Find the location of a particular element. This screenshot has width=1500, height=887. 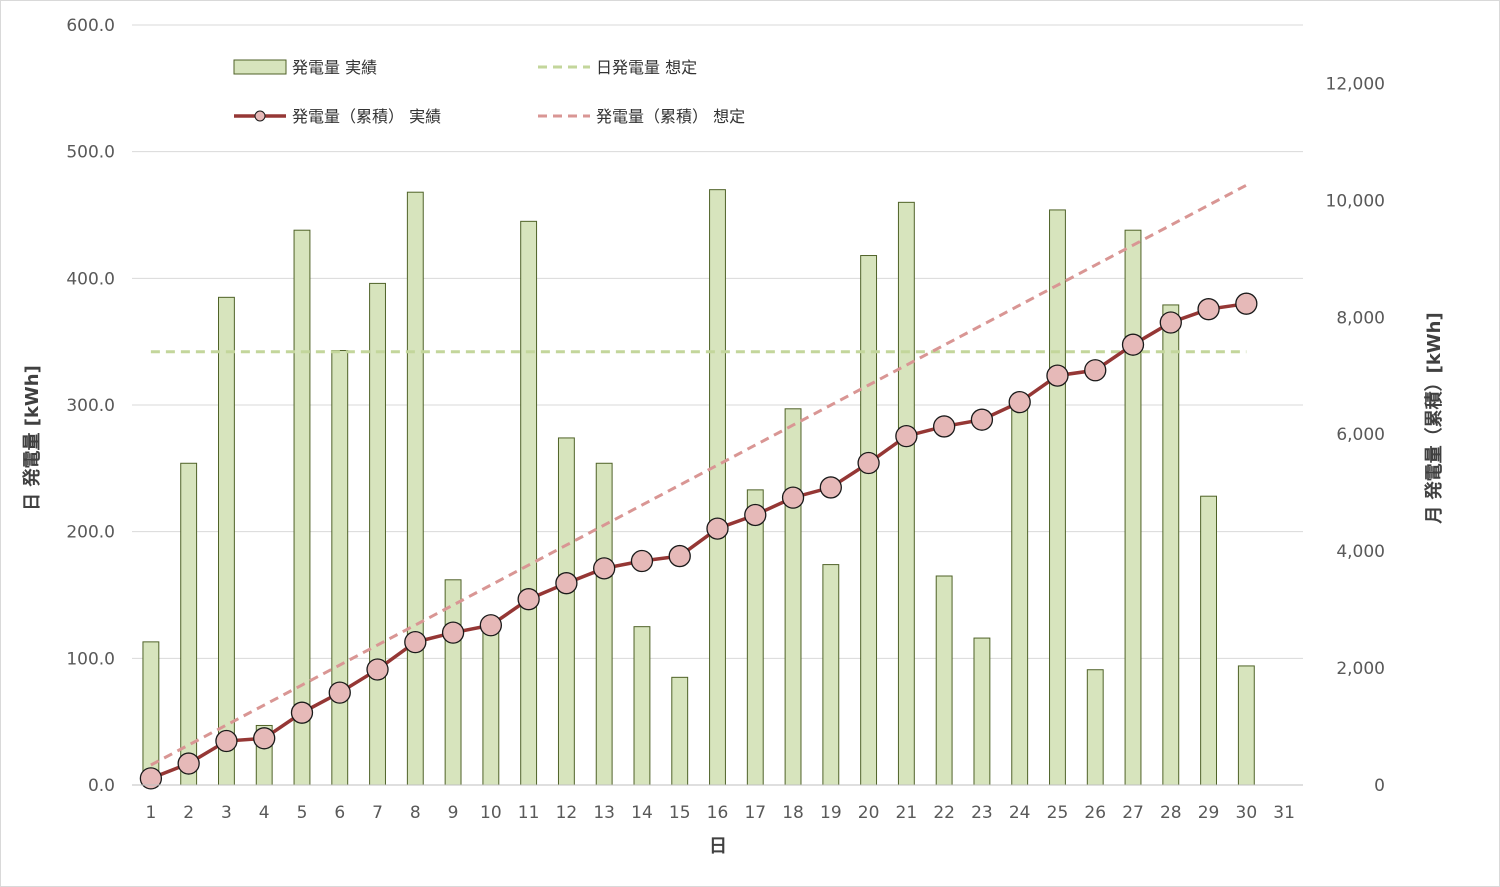

y-tick-label-right: 0 is located at coordinates (1379, 786).